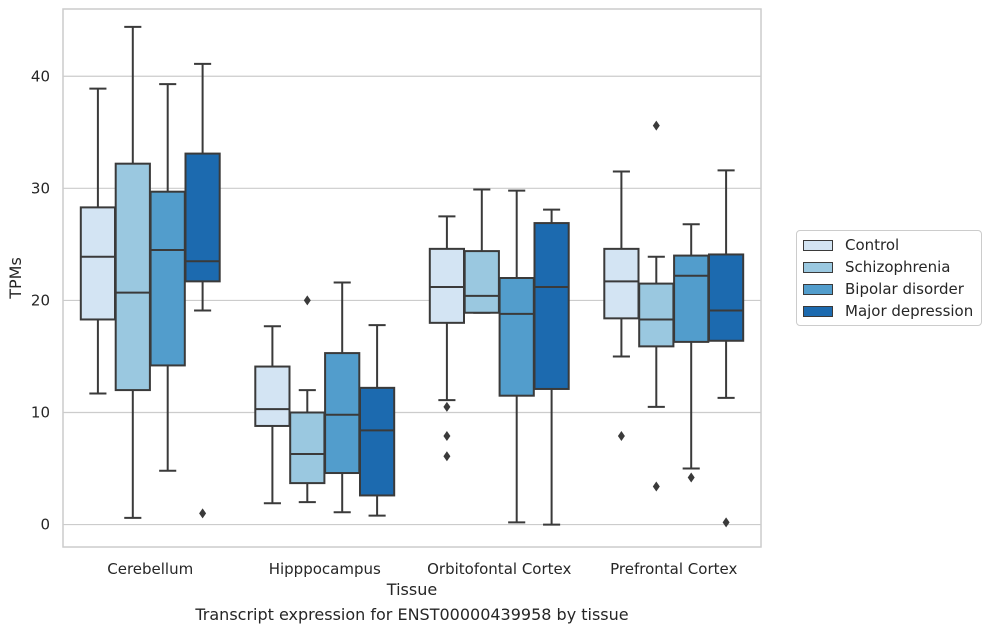 The image size is (993, 634). Describe the element at coordinates (202, 217) in the screenshot. I see `box-3-0-iqr-box` at that location.